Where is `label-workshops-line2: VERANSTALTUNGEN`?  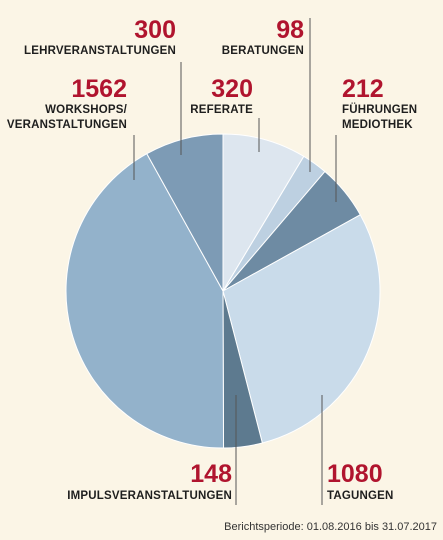 label-workshops-line2: VERANSTALTUNGEN is located at coordinates (67, 125).